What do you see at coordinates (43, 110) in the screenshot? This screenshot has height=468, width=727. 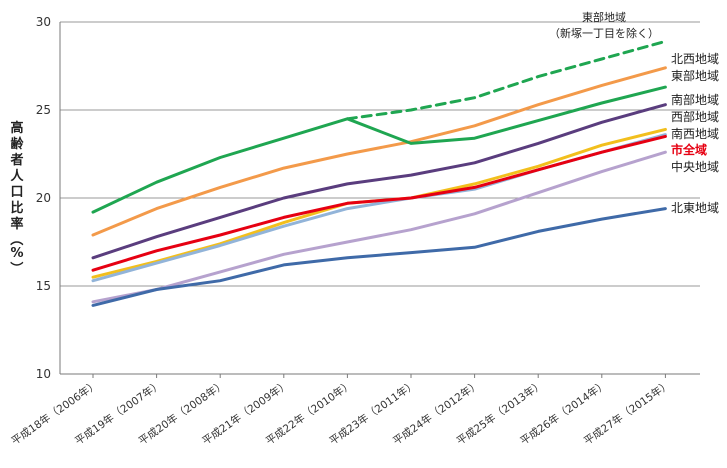 I see `y-tick-label: 25` at bounding box center [43, 110].